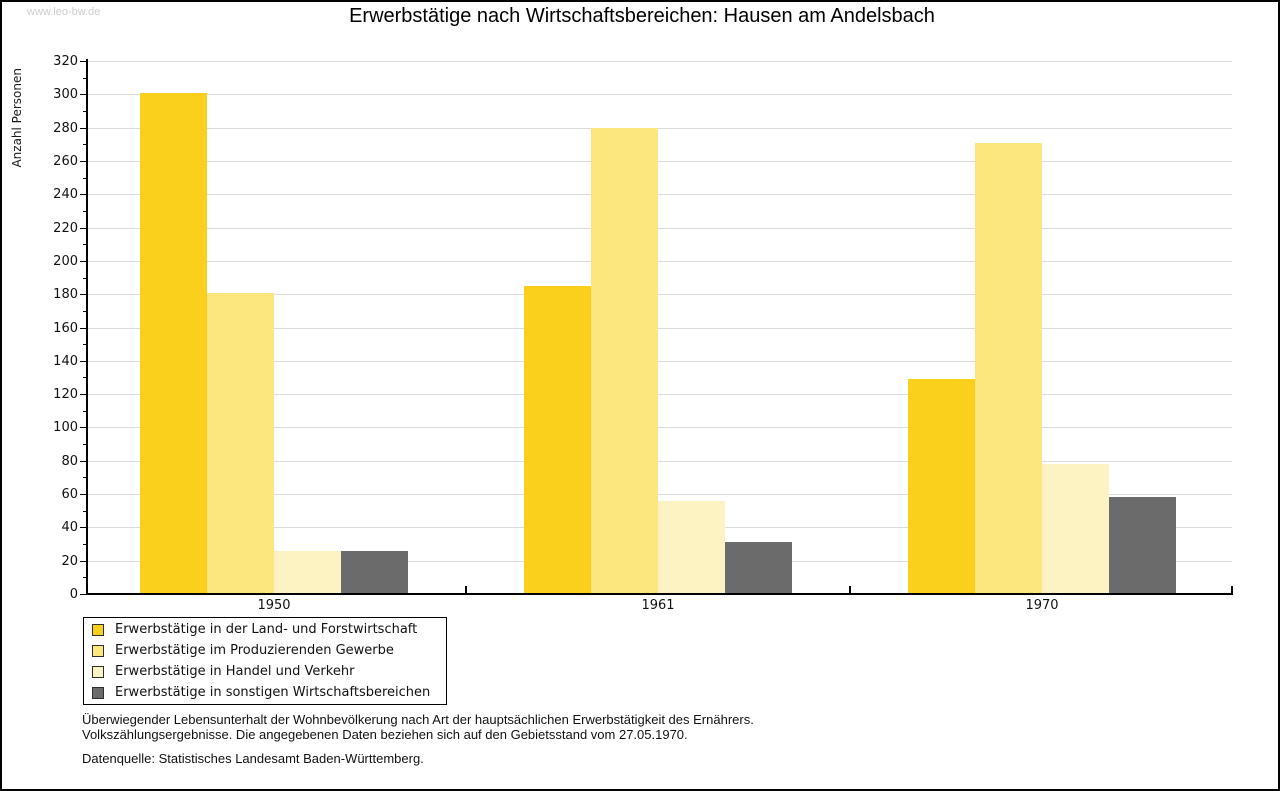 The height and width of the screenshot is (791, 1280). I want to click on bar-1961-series2, so click(624, 361).